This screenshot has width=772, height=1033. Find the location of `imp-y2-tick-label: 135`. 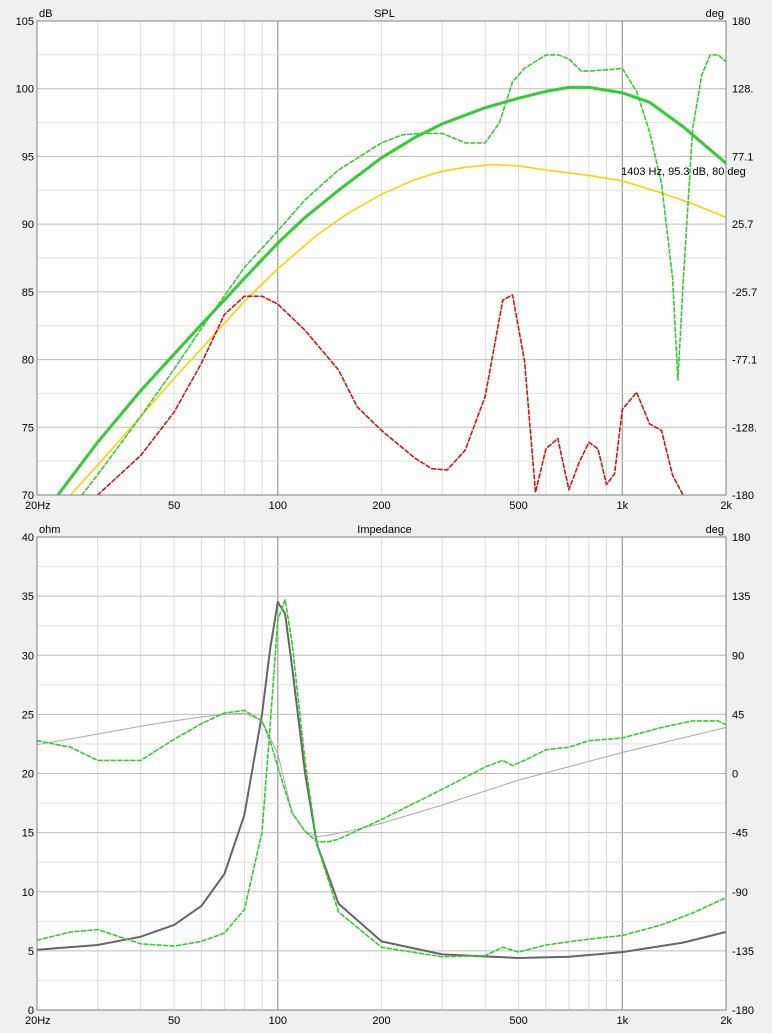

imp-y2-tick-label: 135 is located at coordinates (741, 597).